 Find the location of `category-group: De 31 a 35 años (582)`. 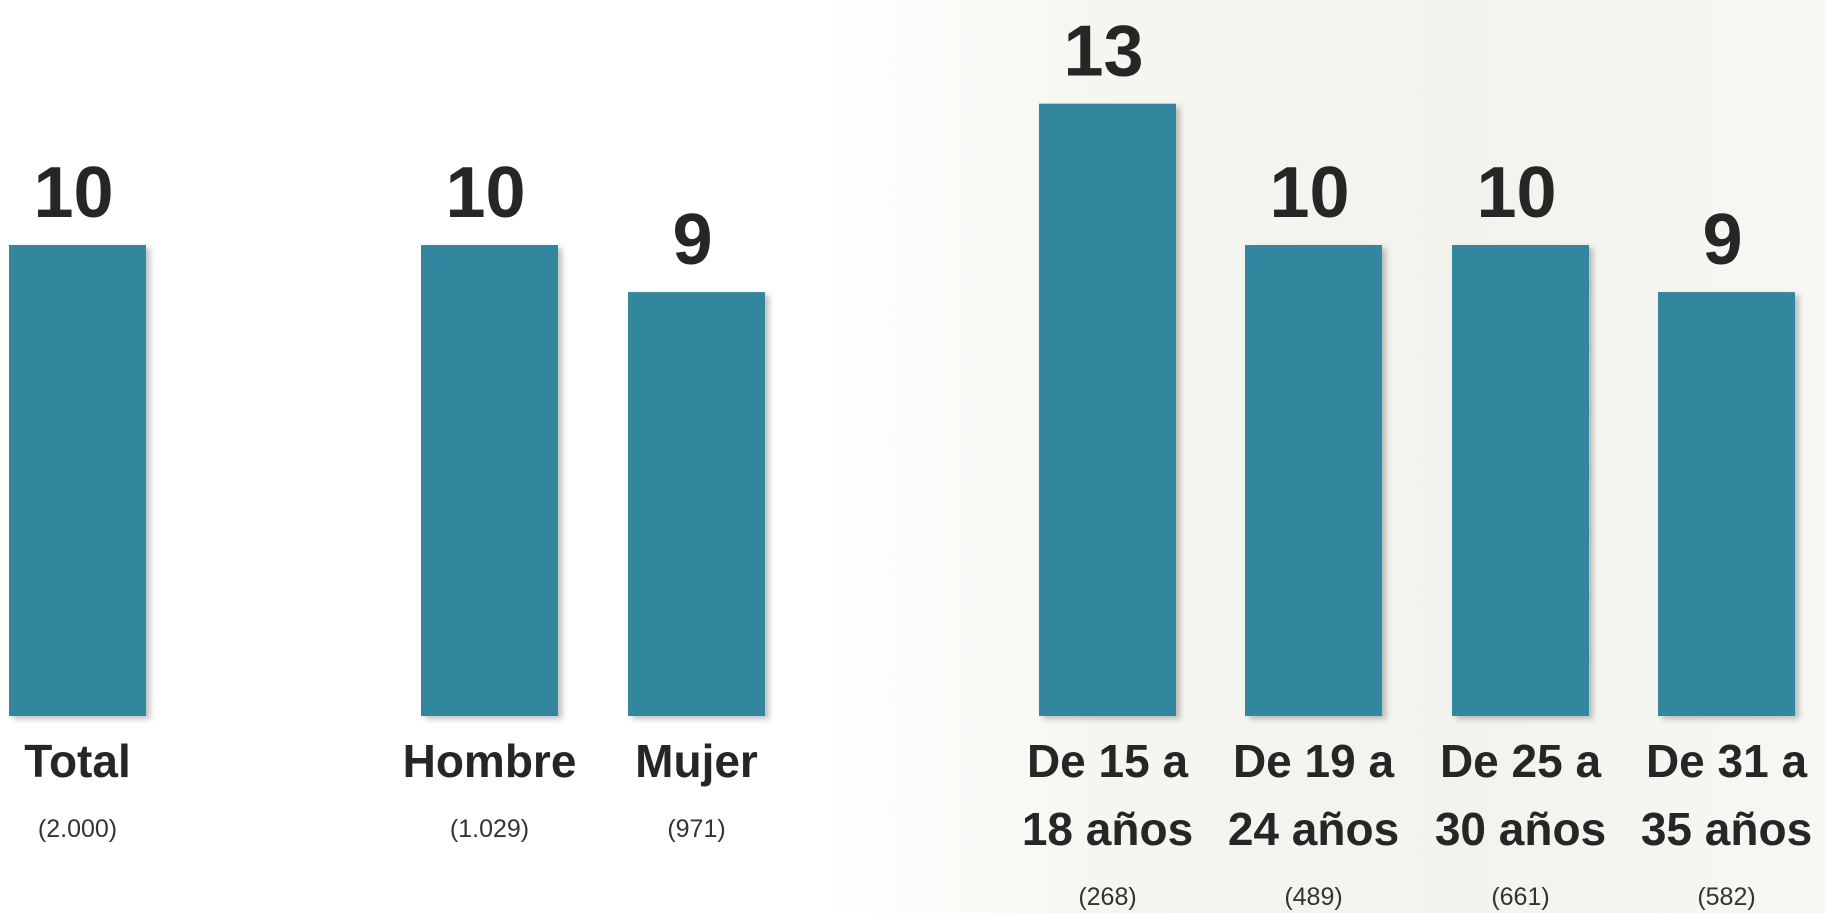

category-group: De 31 a 35 años (582) is located at coordinates (1724, 819).